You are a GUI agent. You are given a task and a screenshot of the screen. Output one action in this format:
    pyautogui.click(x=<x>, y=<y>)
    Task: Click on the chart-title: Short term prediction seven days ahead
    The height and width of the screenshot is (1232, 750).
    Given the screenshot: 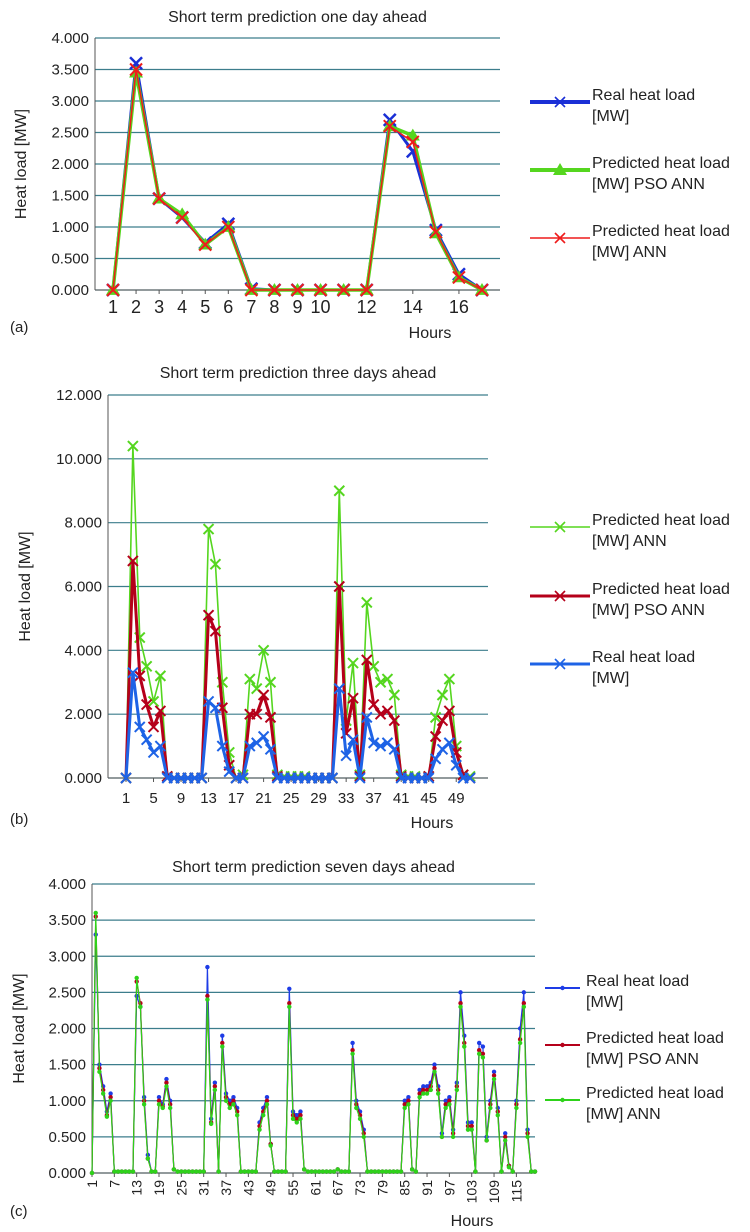 What is the action you would take?
    pyautogui.click(x=313, y=867)
    